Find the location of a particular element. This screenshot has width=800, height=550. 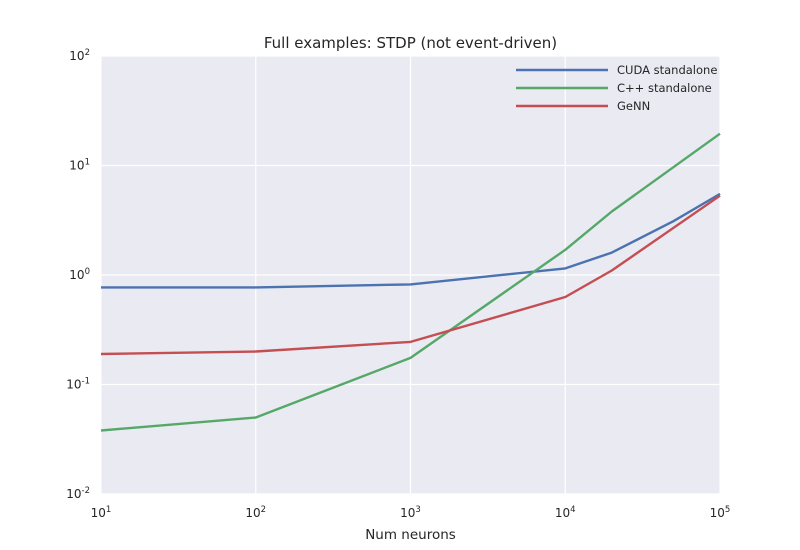

x-axis-label: Num neurons is located at coordinates (410, 535).